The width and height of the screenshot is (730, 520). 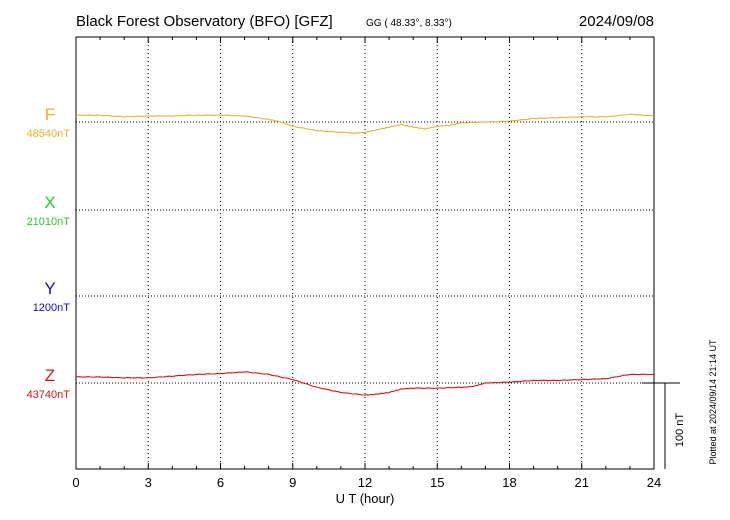 What do you see at coordinates (49, 202) in the screenshot?
I see `series-name-x: X` at bounding box center [49, 202].